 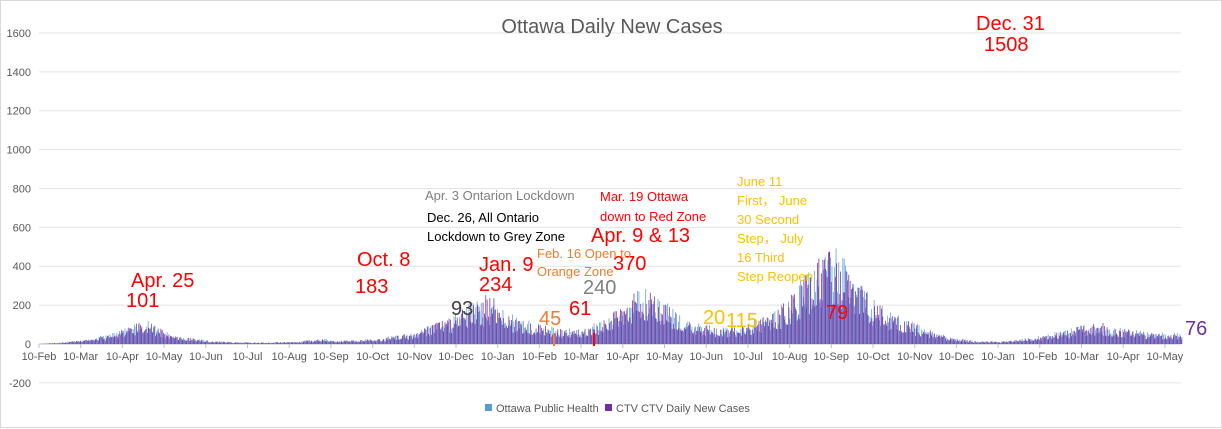 What do you see at coordinates (775, 276) in the screenshot?
I see `annotation-label: Step Reopen` at bounding box center [775, 276].